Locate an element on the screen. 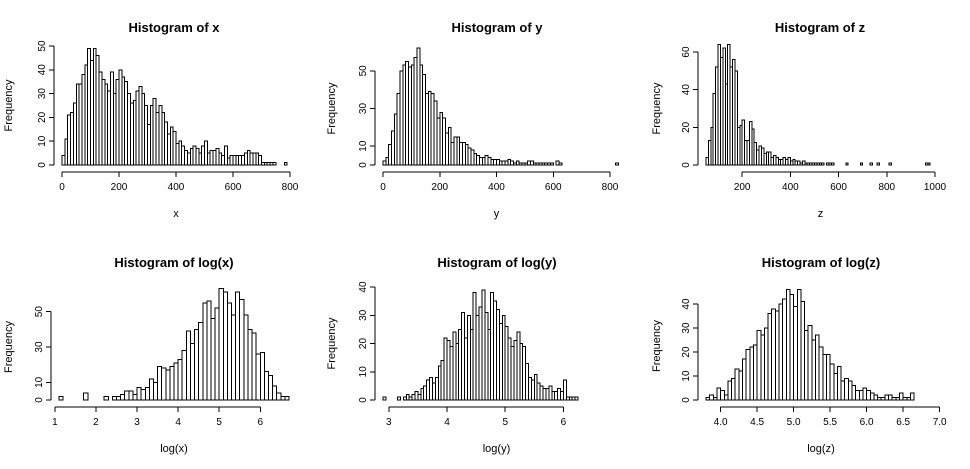  x-axis: 0 200 400 600 800 is located at coordinates (499, 182).